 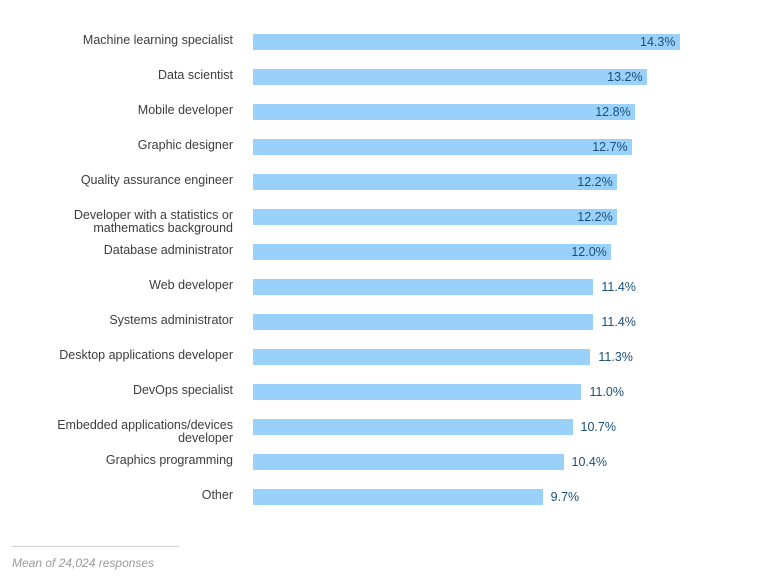 I want to click on value-label: 10.7%, so click(x=598, y=427).